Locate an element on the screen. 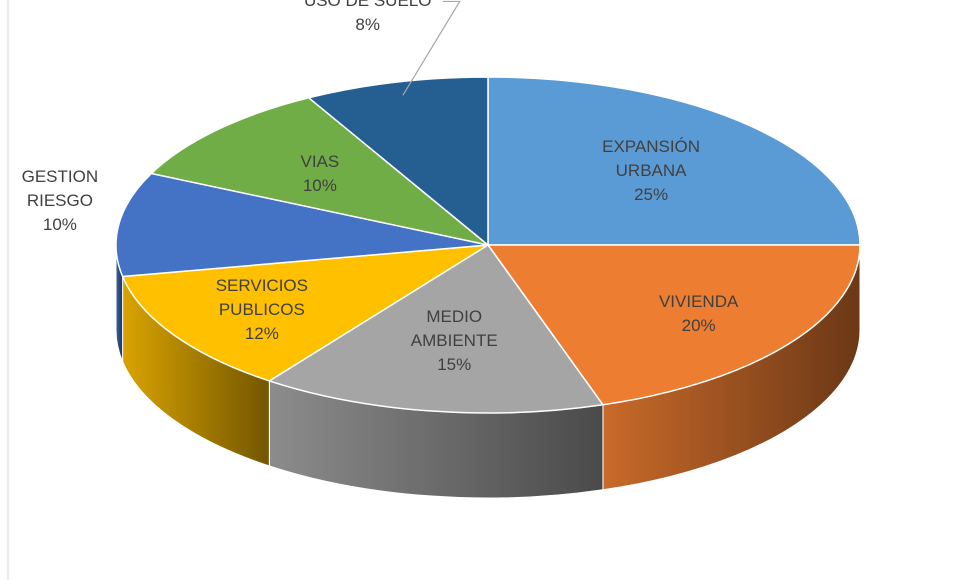 This screenshot has width=955, height=580. category-label: VIAS is located at coordinates (320, 161).